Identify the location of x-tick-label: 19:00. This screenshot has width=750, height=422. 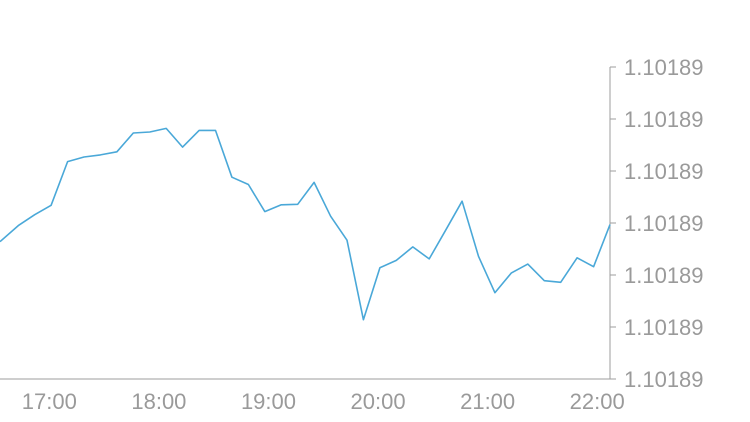
(268, 401).